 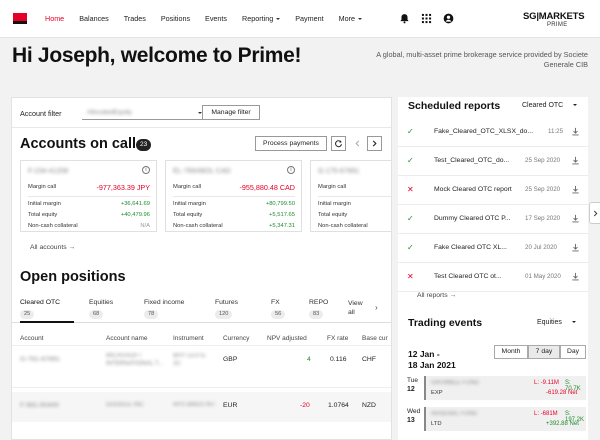 I want to click on card-non-cash-row: Non-cash collateral +5,347.31, so click(x=234, y=226).